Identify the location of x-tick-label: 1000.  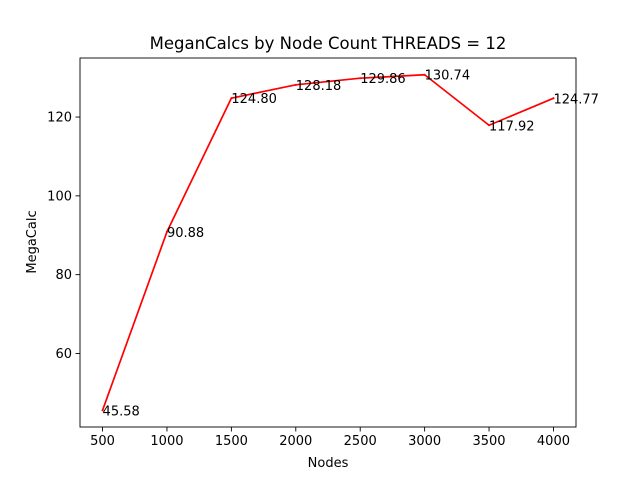
(166, 441).